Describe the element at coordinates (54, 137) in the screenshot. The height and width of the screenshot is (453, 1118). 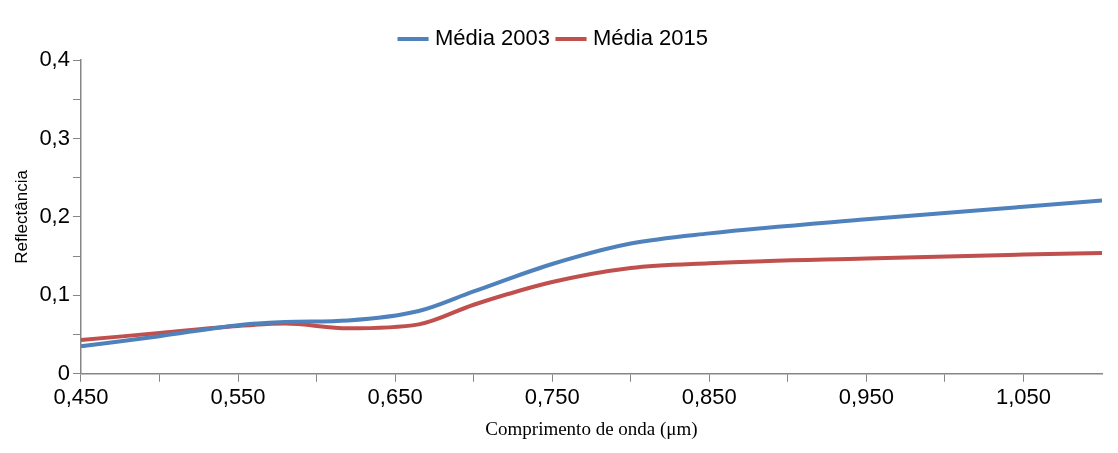
I see `y-tick-label: 0,3` at that location.